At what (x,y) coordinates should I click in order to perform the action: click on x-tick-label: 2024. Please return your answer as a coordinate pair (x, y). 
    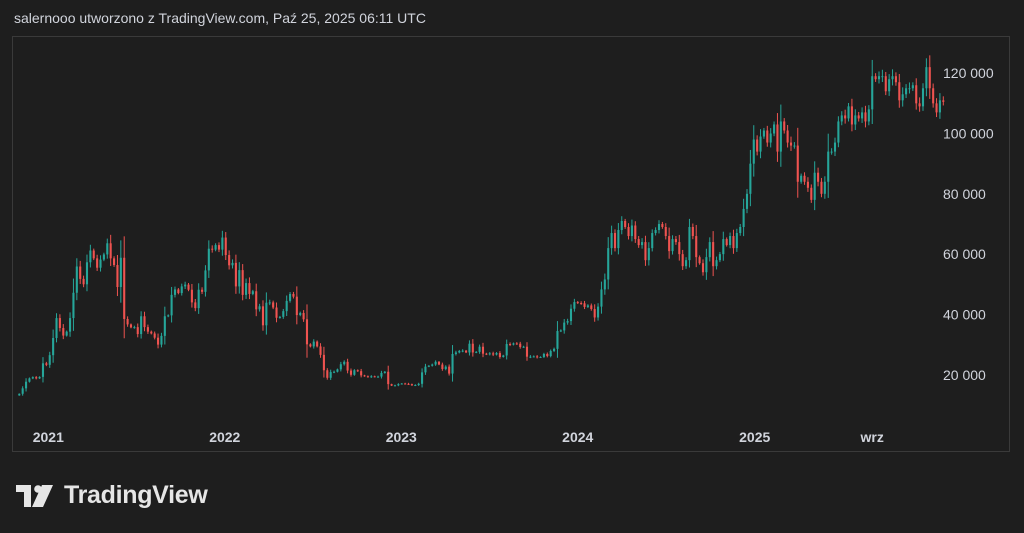
    Looking at the image, I should click on (577, 437).